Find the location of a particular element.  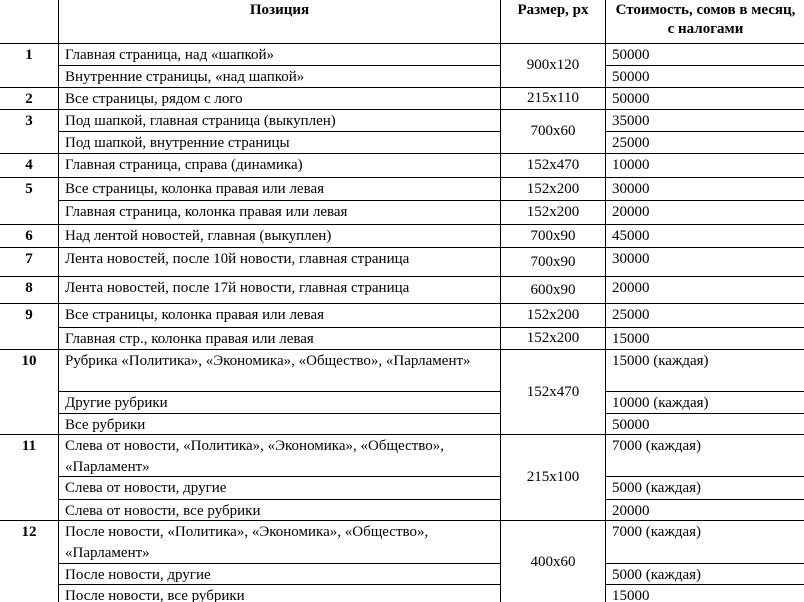

position-cell: Главная стр., колонка правая или левая is located at coordinates (279, 338).